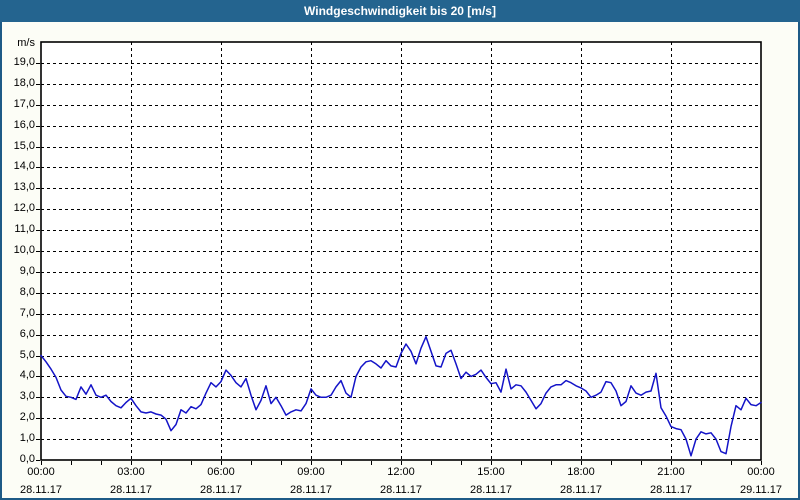 The width and height of the screenshot is (800, 500). Describe the element at coordinates (24, 187) in the screenshot. I see `y-tick-label: 13,0` at that location.